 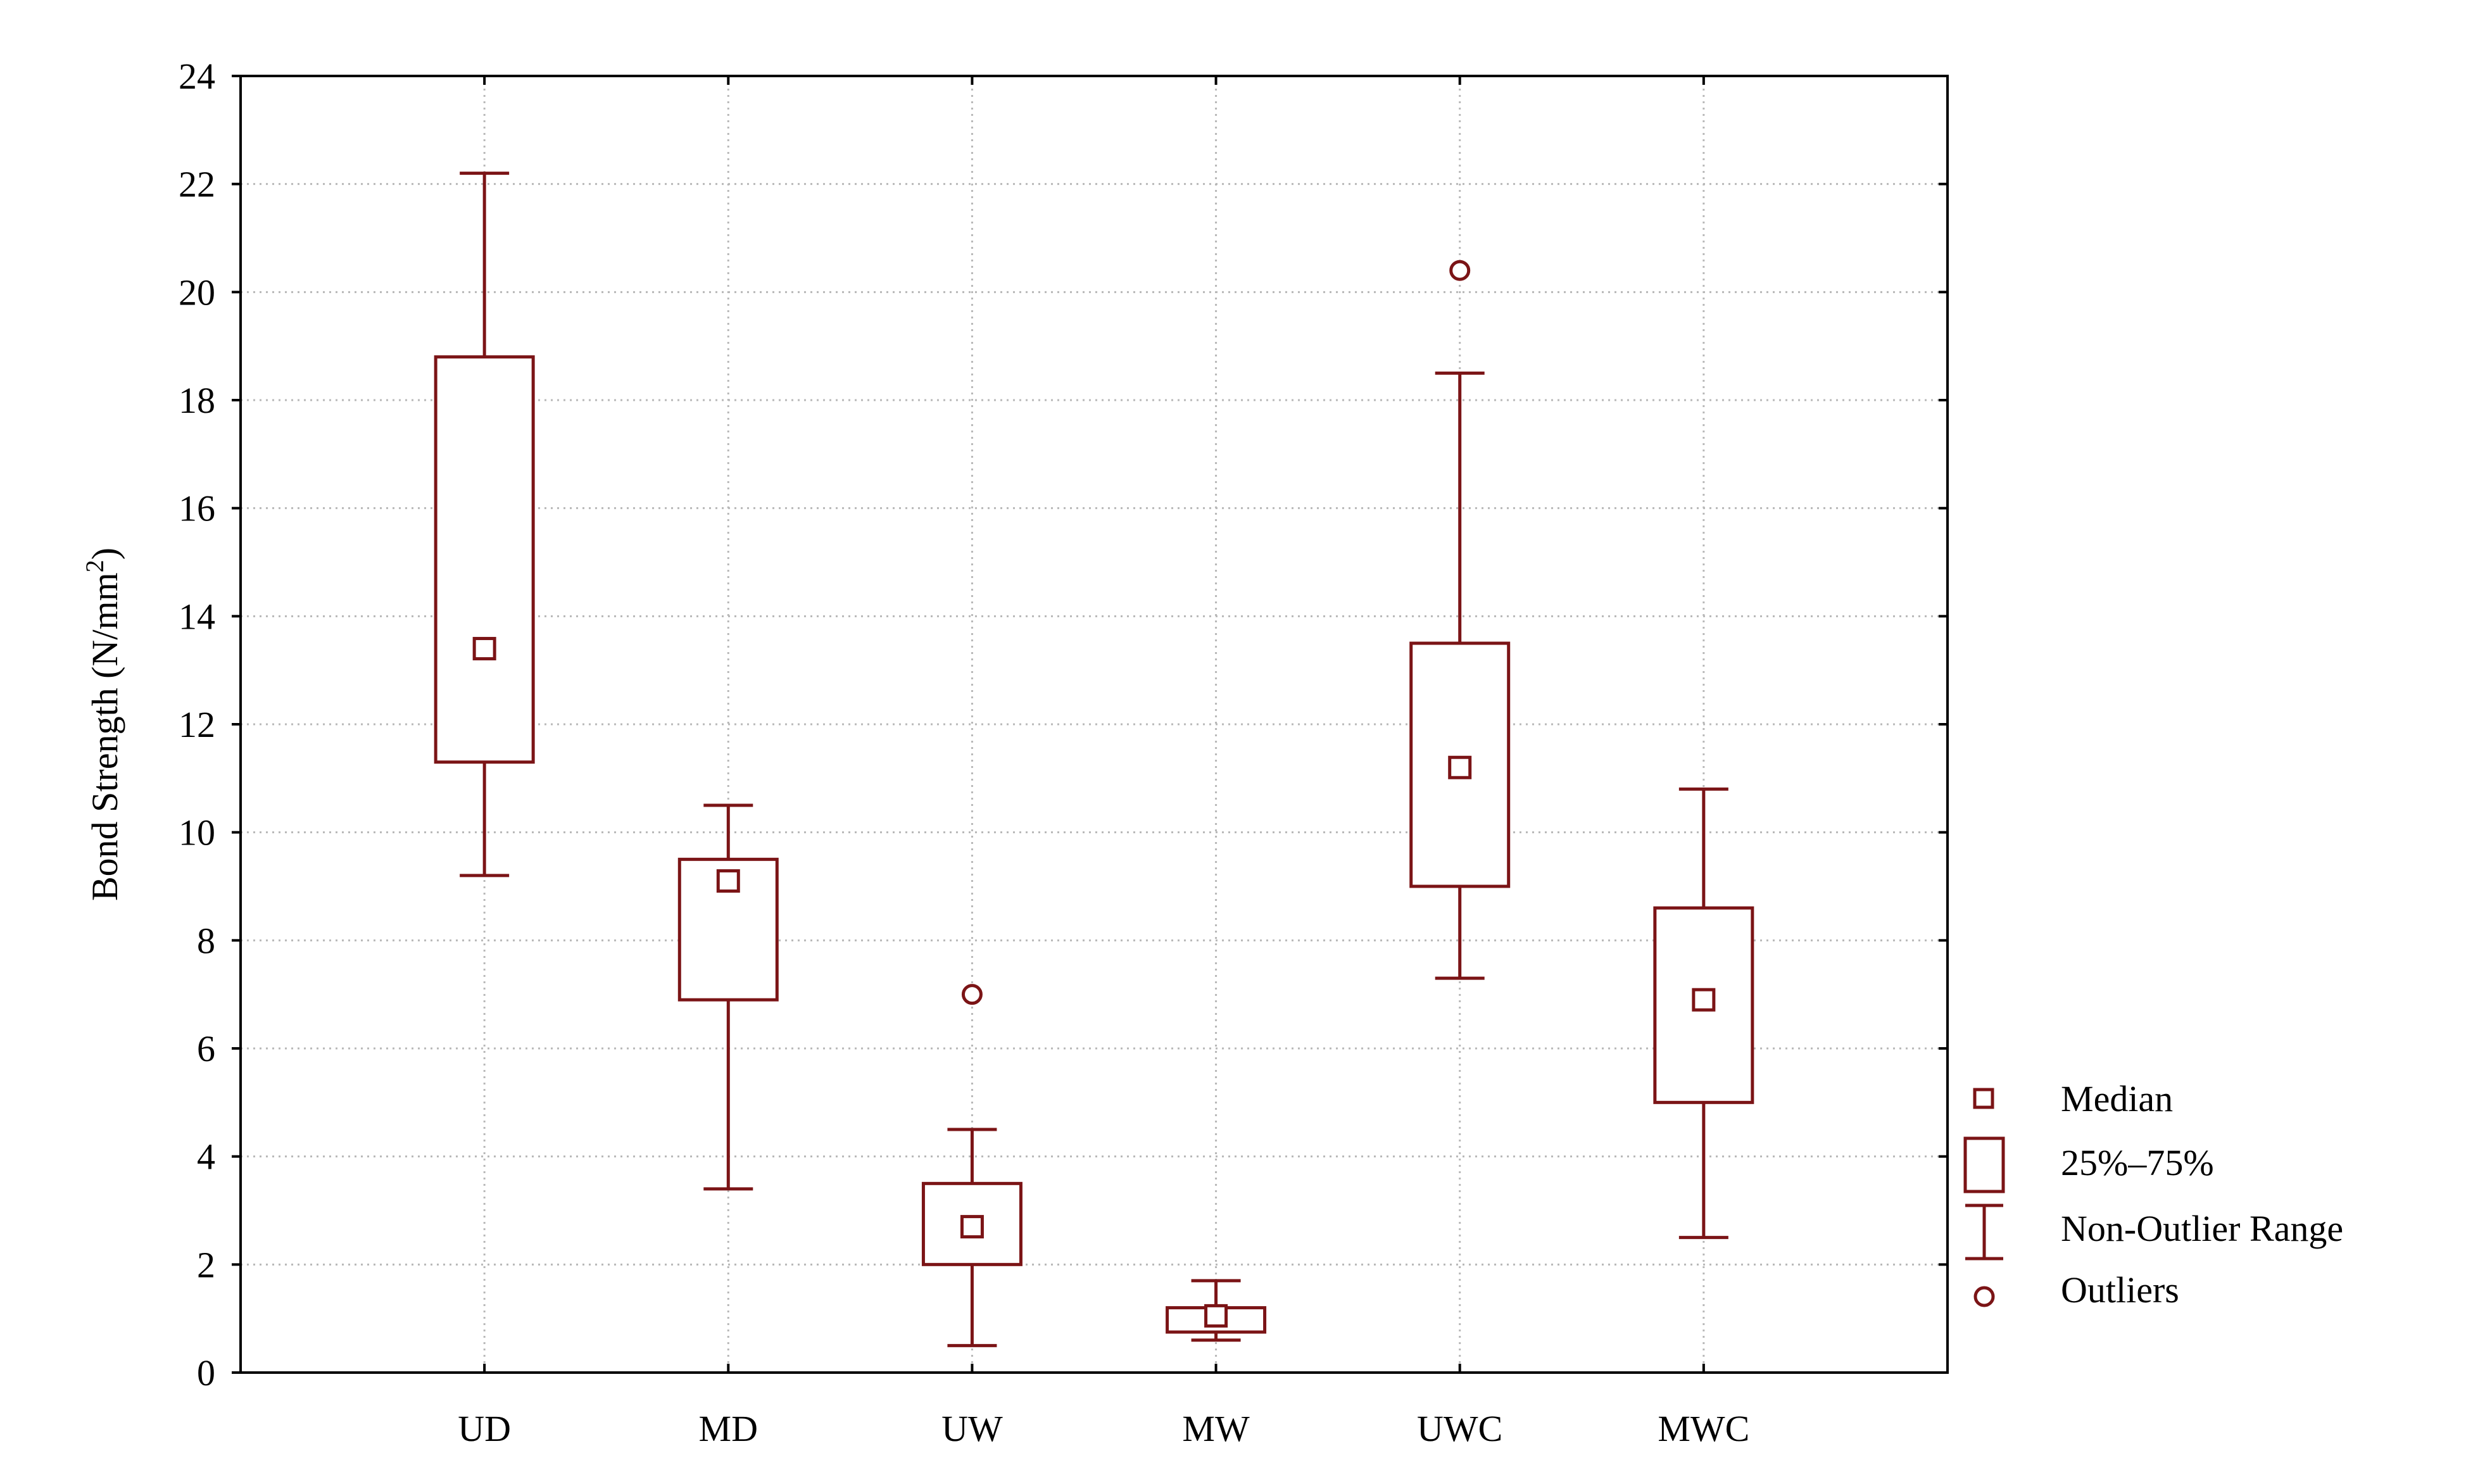 I want to click on y-tick-label: 22, so click(x=197, y=184).